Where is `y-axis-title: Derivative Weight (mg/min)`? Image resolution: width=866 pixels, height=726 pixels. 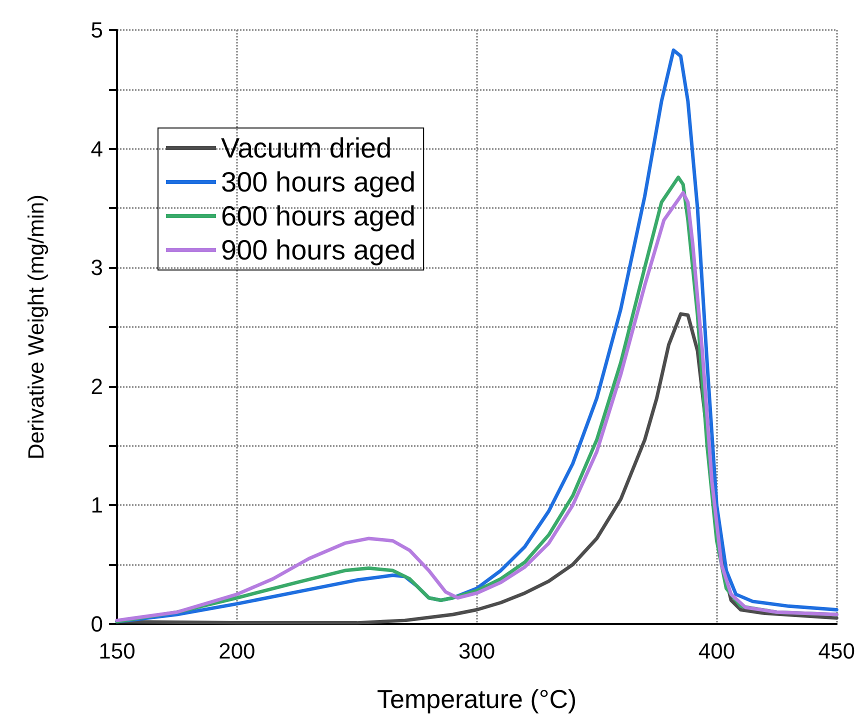 y-axis-title: Derivative Weight (mg/min) is located at coordinates (36, 327).